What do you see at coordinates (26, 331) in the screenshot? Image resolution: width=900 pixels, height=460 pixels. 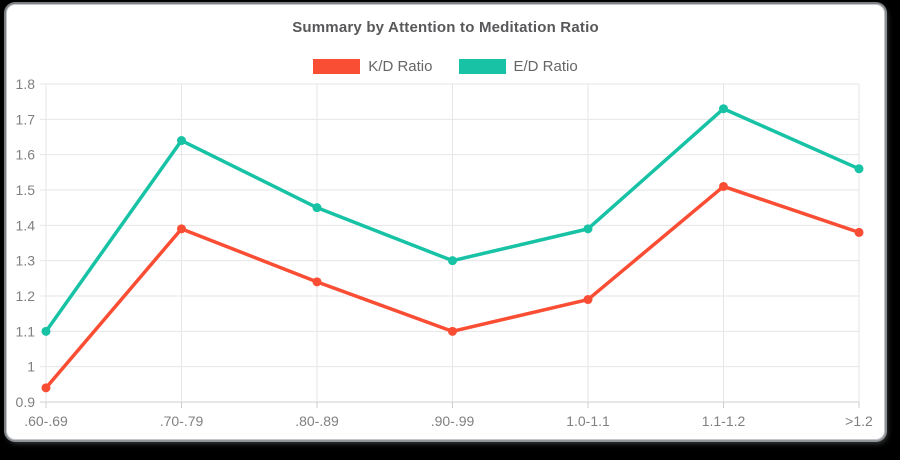 I see `svg-text: 1.1` at bounding box center [26, 331].